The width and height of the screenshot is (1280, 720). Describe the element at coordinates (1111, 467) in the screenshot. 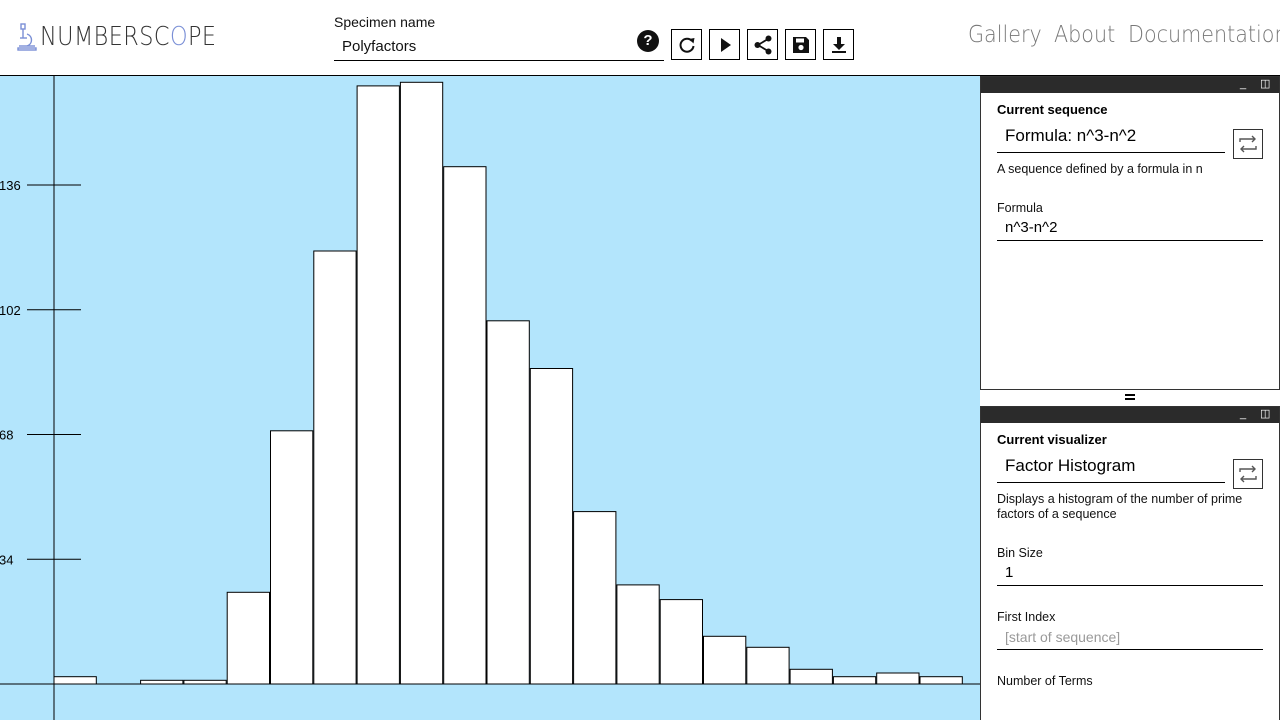

I see `visualizer-selector: Factor Histogram` at that location.